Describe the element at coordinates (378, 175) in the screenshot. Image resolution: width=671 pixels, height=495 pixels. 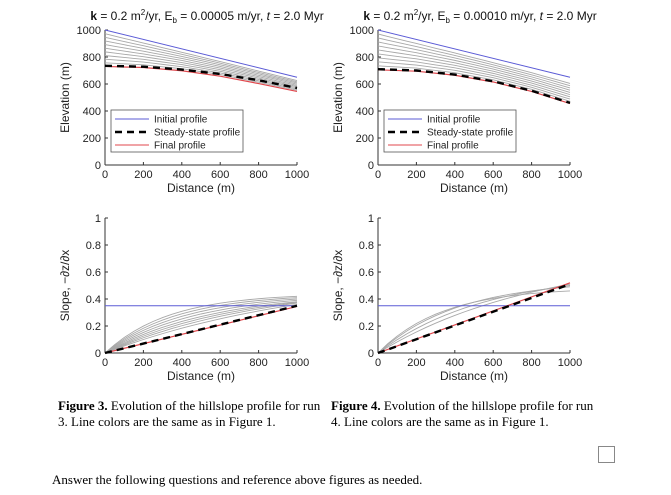
I see `chart2-xtick-label: 0` at that location.